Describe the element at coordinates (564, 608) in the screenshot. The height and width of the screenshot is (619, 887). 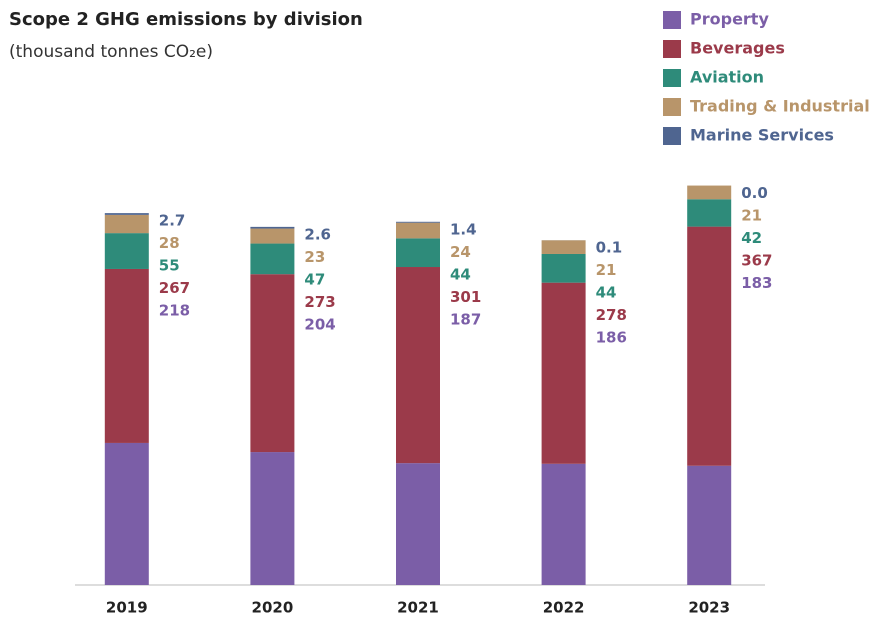
I see `x-tick-label: 2022` at that location.